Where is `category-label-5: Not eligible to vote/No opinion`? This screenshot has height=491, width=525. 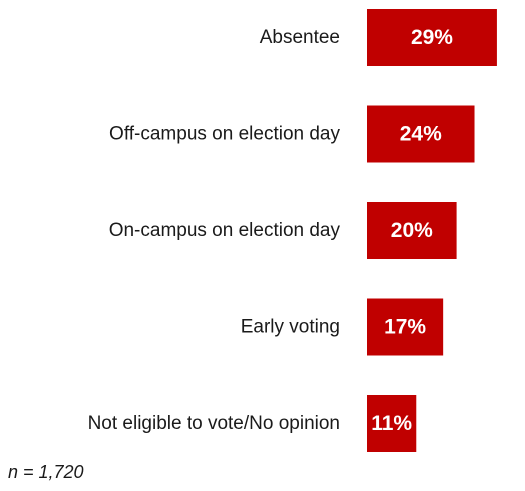 category-label-5: Not eligible to vote/No opinion is located at coordinates (214, 423).